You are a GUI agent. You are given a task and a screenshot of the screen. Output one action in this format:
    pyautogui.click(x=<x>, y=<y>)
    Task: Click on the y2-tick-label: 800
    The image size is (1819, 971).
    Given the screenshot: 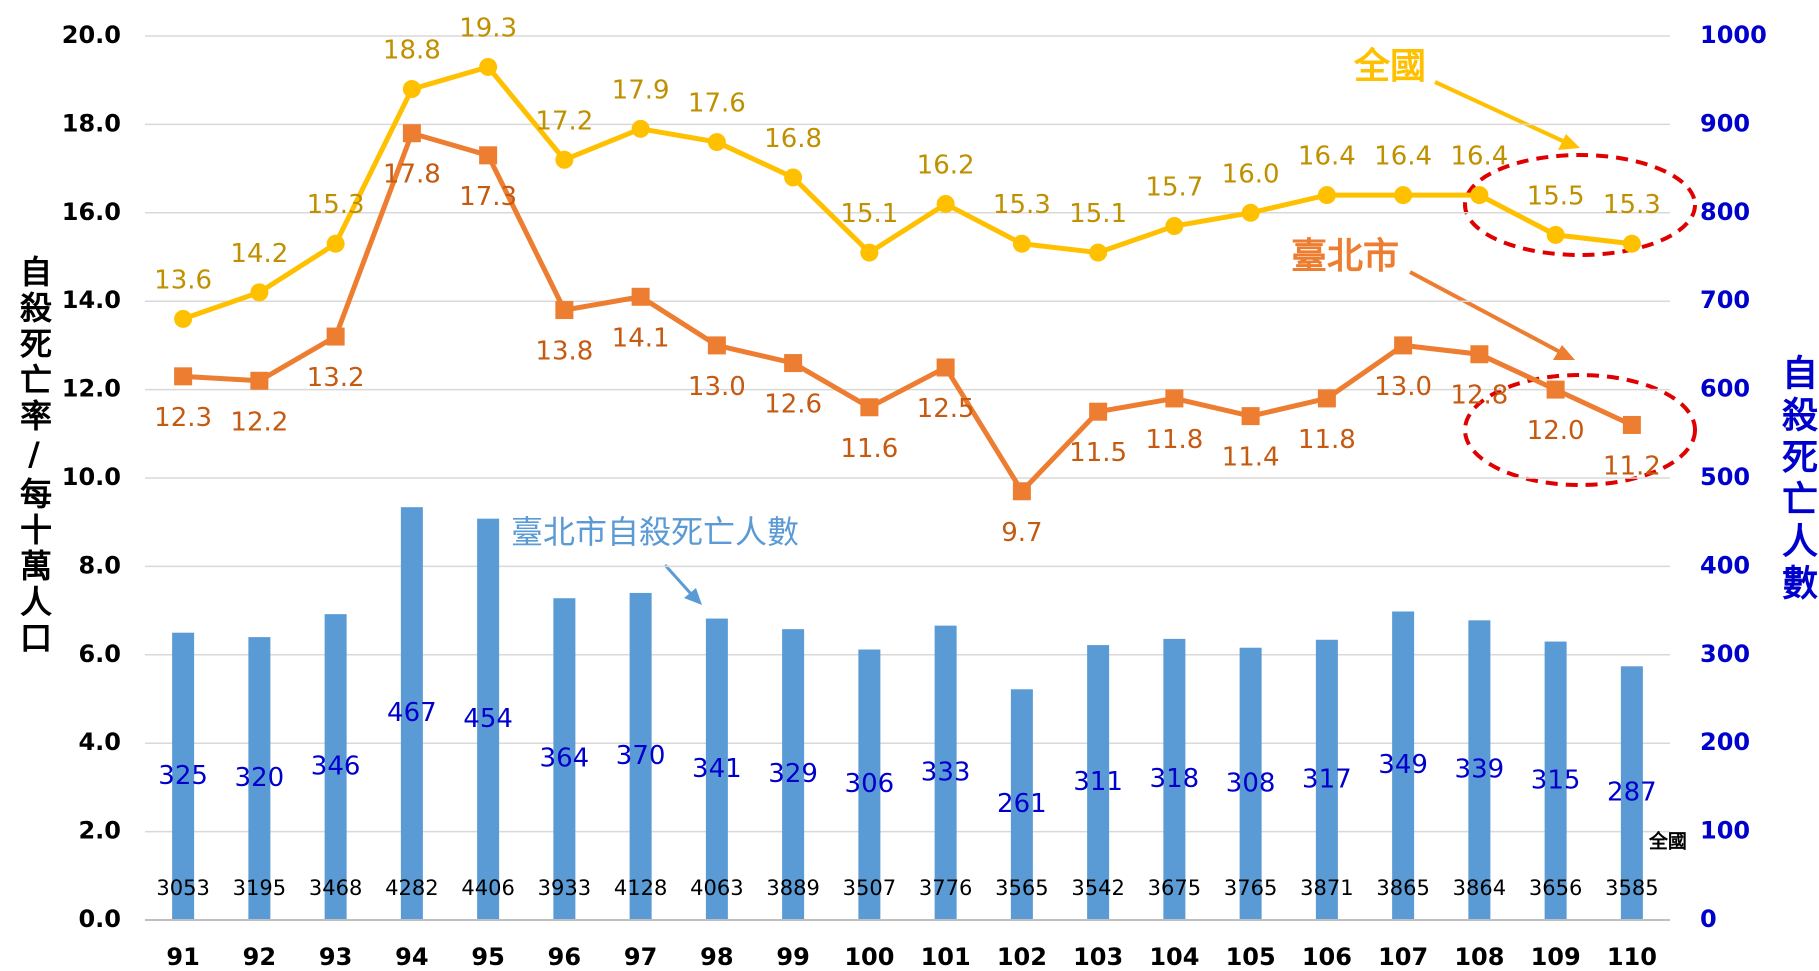 What is the action you would take?
    pyautogui.click(x=1725, y=212)
    